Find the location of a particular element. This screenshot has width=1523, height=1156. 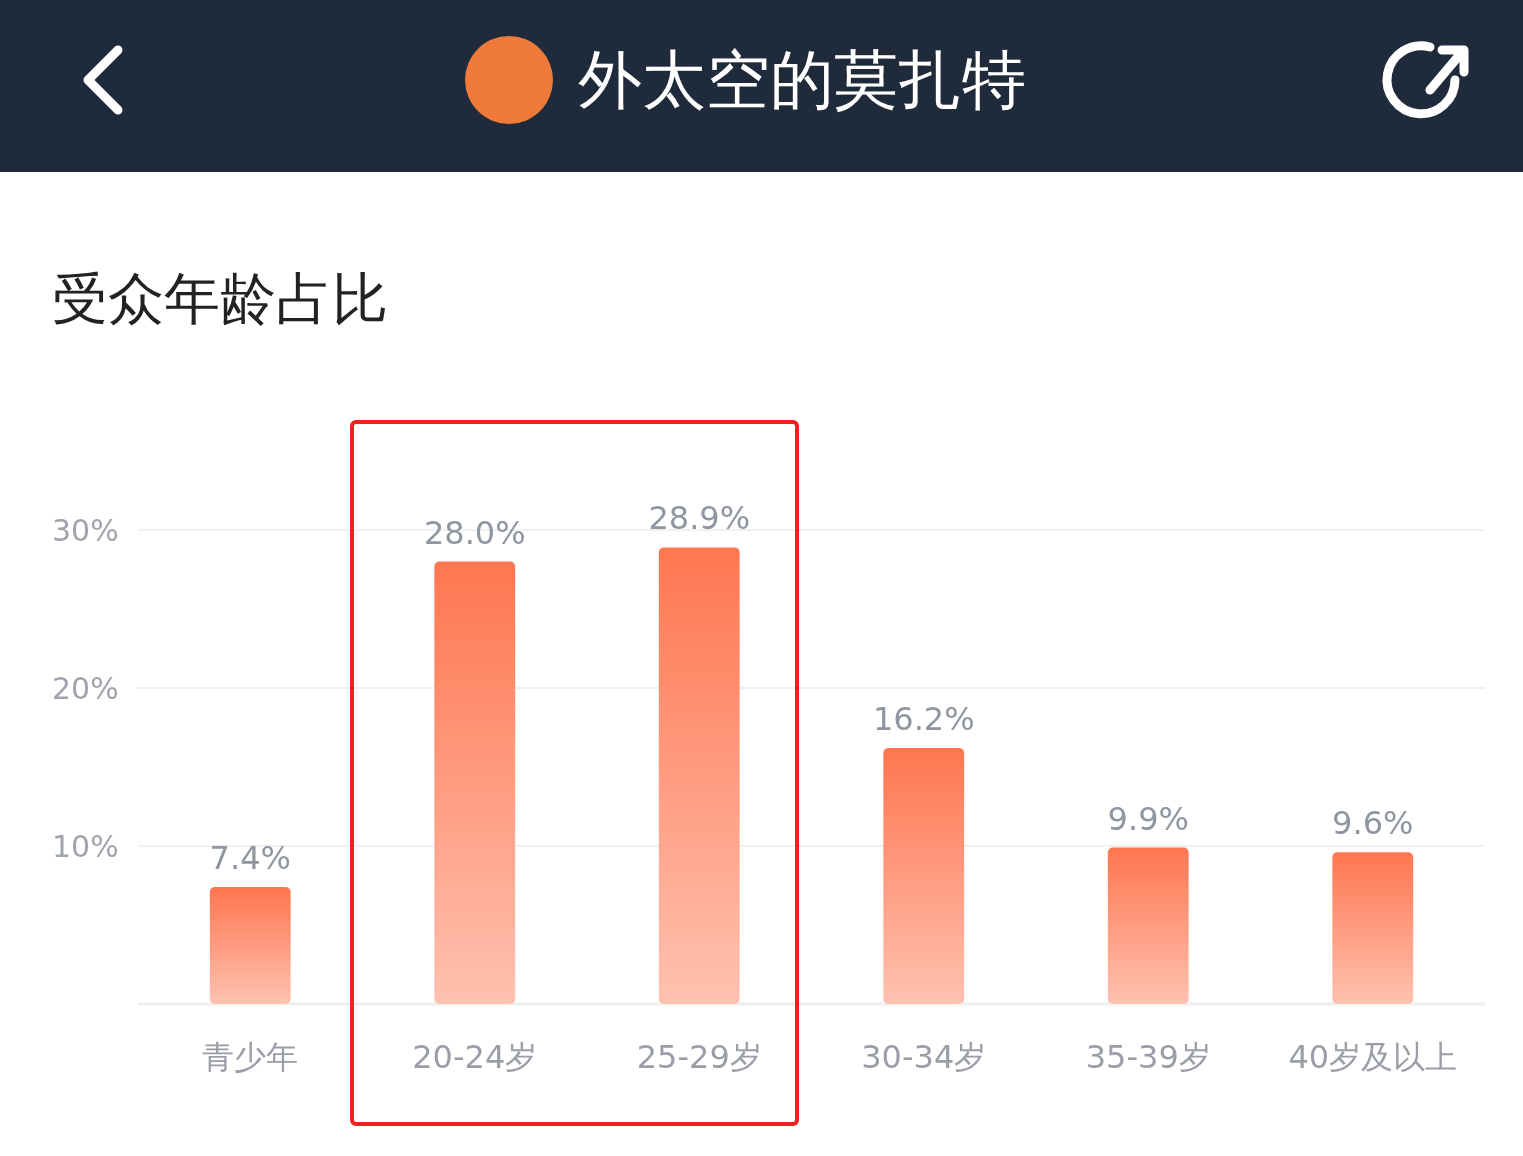

chart-title: 受众年龄占比 is located at coordinates (220, 298).